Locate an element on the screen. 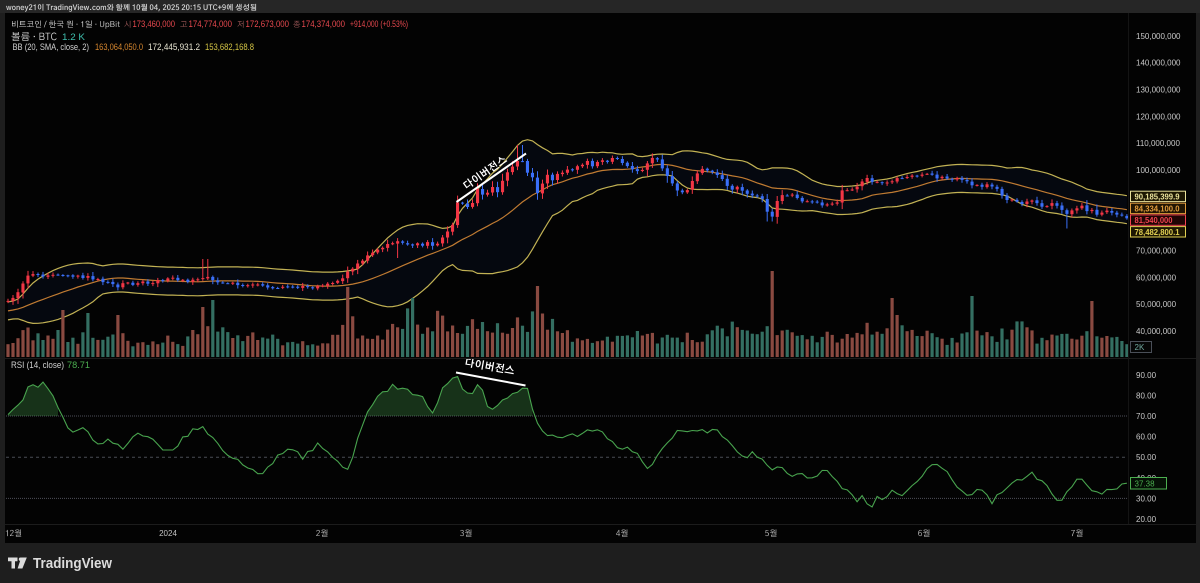  svg-text: 172,445,931.2 is located at coordinates (174, 47).